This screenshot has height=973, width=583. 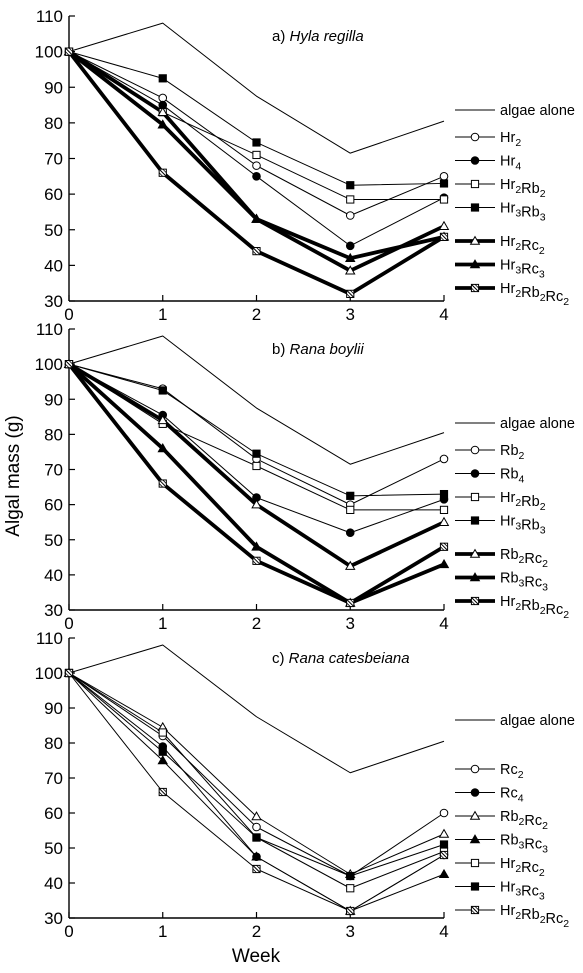 What do you see at coordinates (318, 36) in the screenshot?
I see `panel-title: a) Hyla regilla` at bounding box center [318, 36].